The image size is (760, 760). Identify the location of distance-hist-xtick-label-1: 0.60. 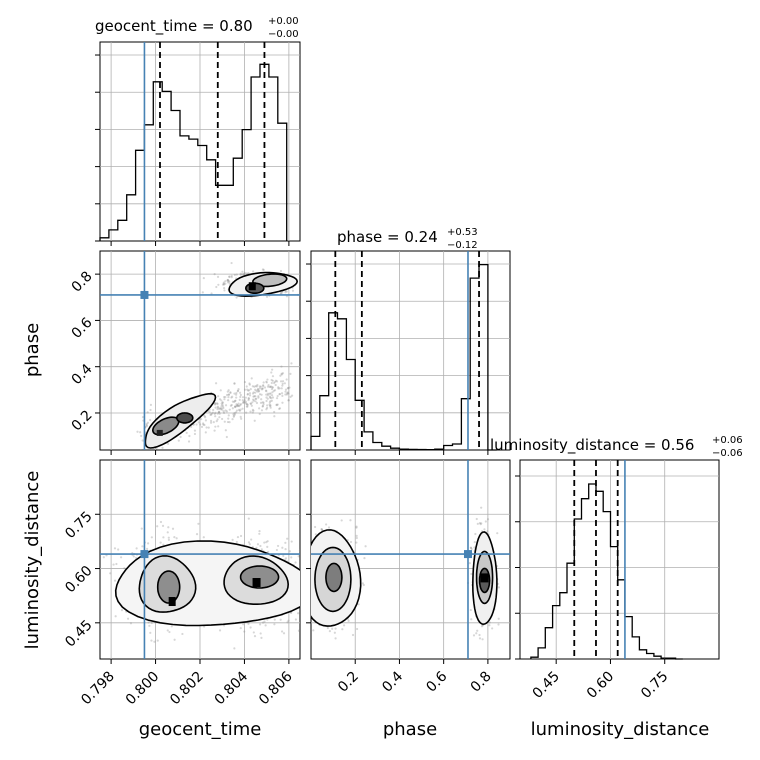
(600, 685).